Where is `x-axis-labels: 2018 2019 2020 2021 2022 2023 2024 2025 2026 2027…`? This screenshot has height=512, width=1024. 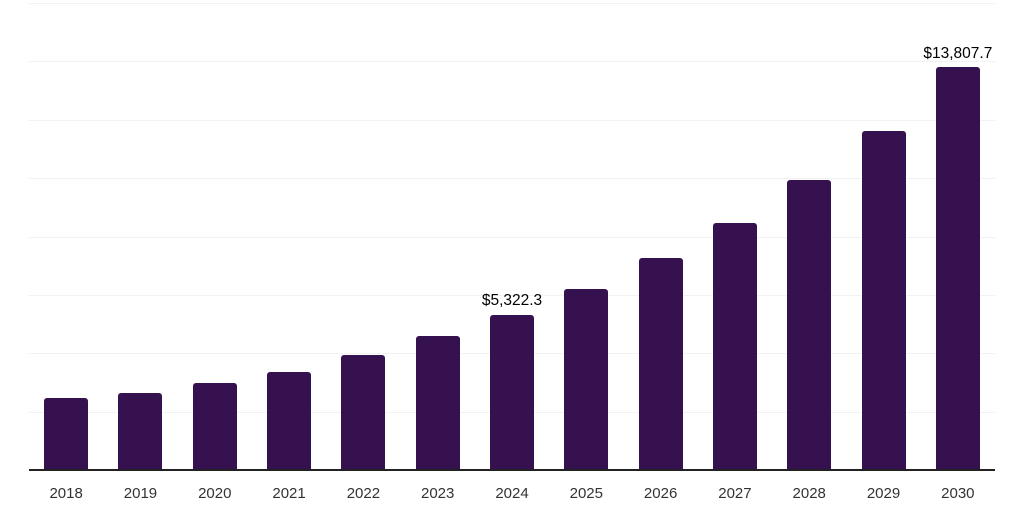 x-axis-labels: 2018 2019 2020 2021 2022 2023 2024 2025 2026 2027… is located at coordinates (512, 495).